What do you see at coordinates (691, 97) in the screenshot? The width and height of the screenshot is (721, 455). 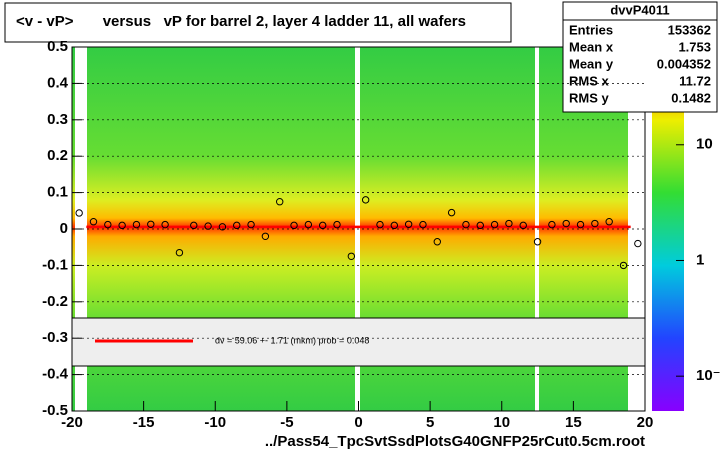 I see `stat-value: 0.1482` at bounding box center [691, 97].